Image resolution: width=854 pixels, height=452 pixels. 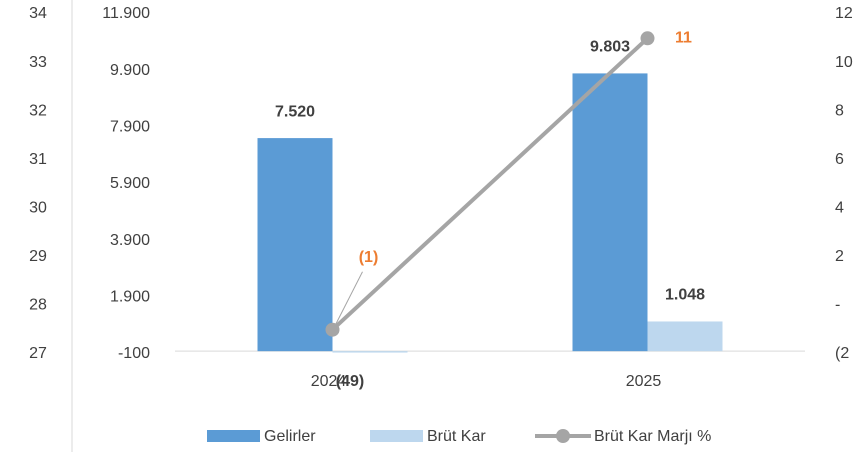 What do you see at coordinates (329, 381) in the screenshot?
I see `x-tick-label: 2024` at bounding box center [329, 381].